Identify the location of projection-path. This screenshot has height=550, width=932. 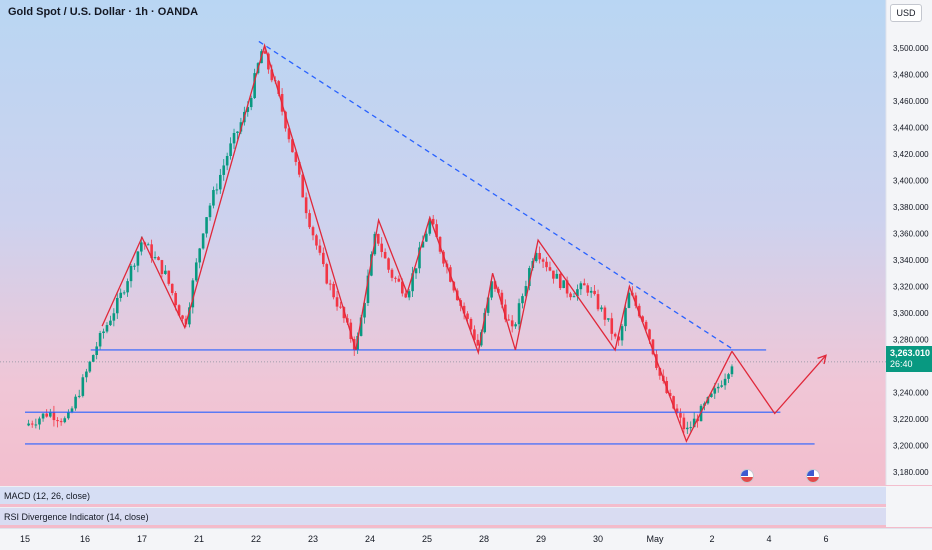
(779, 382).